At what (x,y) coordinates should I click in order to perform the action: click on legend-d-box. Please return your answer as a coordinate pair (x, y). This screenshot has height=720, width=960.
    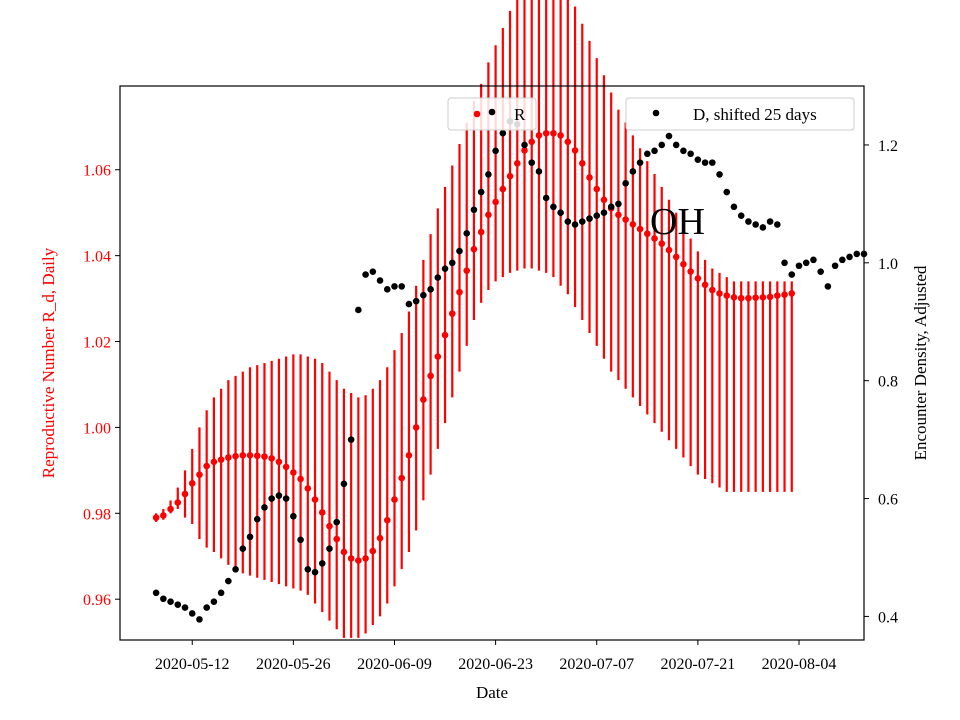
    Looking at the image, I should click on (740, 114).